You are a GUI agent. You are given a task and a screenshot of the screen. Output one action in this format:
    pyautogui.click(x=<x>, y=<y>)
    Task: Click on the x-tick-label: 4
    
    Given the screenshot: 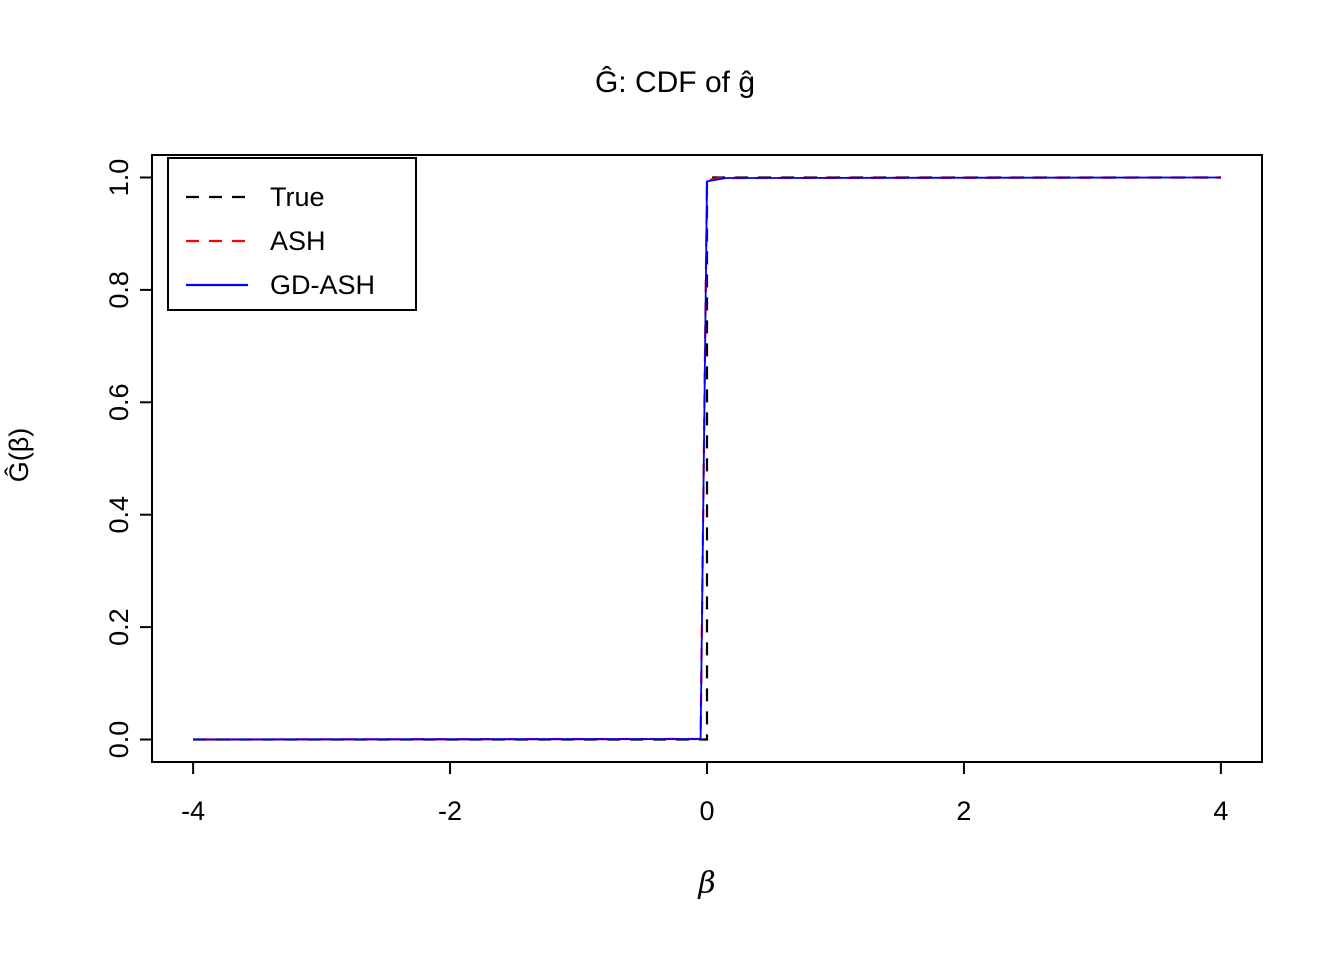 What is the action you would take?
    pyautogui.click(x=1220, y=811)
    